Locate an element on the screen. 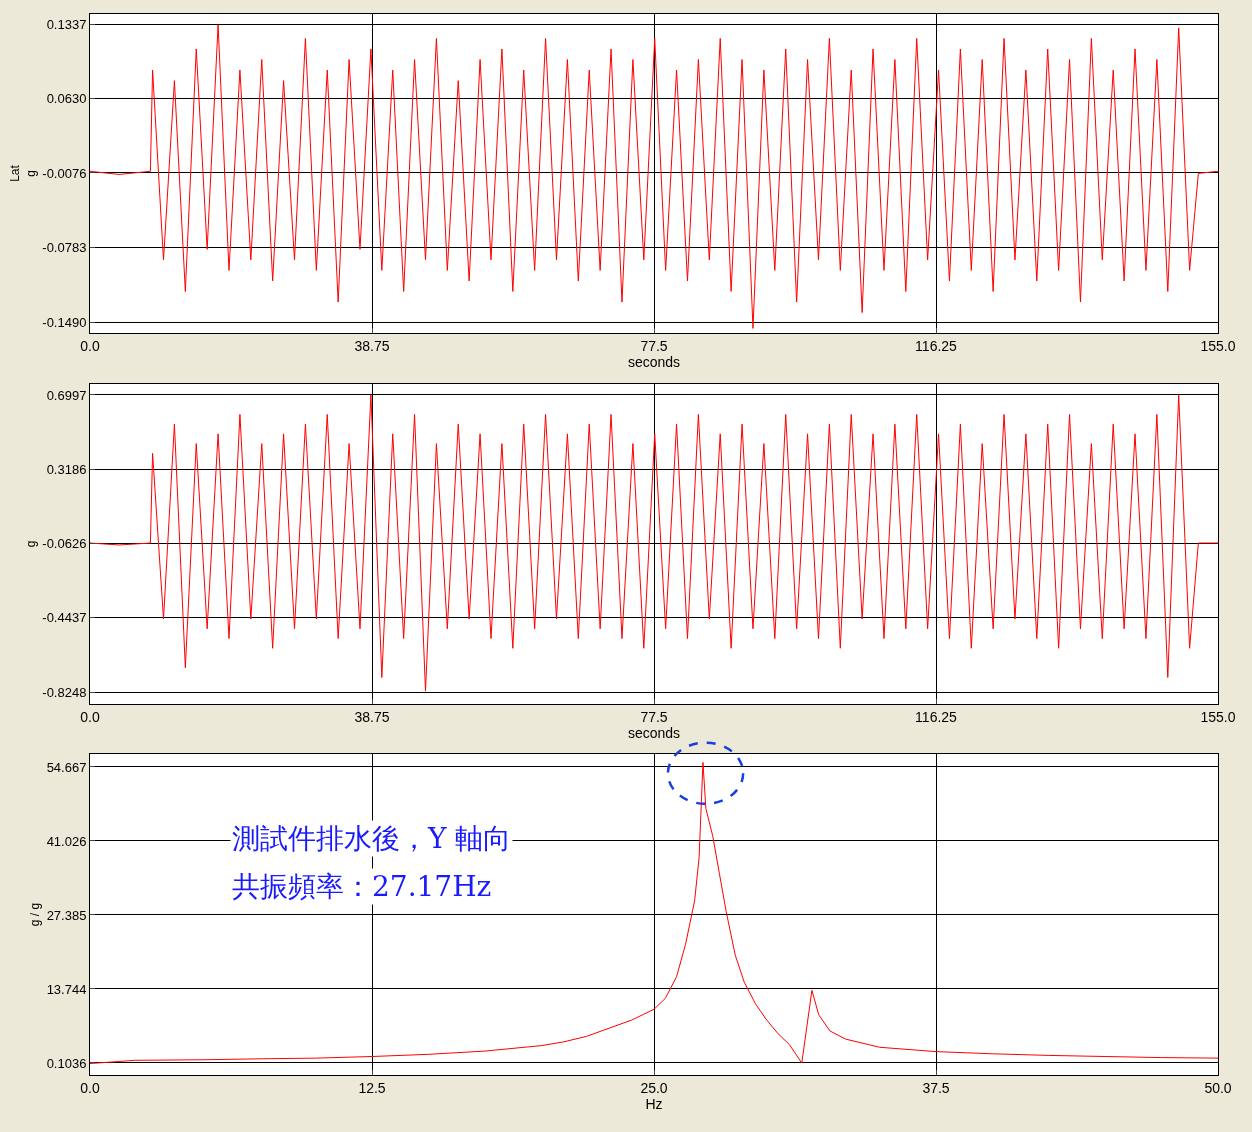  y-axis-title: g / g is located at coordinates (34, 914).